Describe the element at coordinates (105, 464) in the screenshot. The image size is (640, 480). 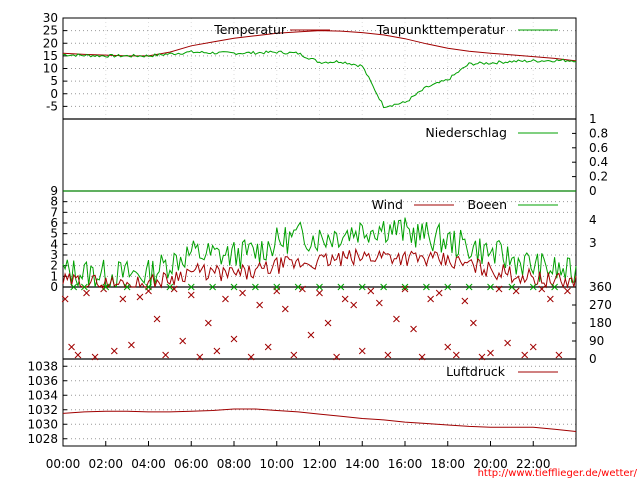
I see `x-tick-label-1: 02:00` at that location.